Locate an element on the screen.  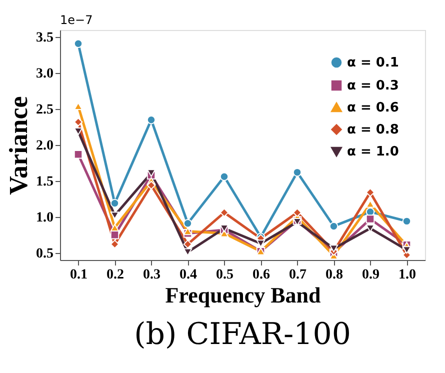
x-tick-label: 0.6 is located at coordinates (261, 275).